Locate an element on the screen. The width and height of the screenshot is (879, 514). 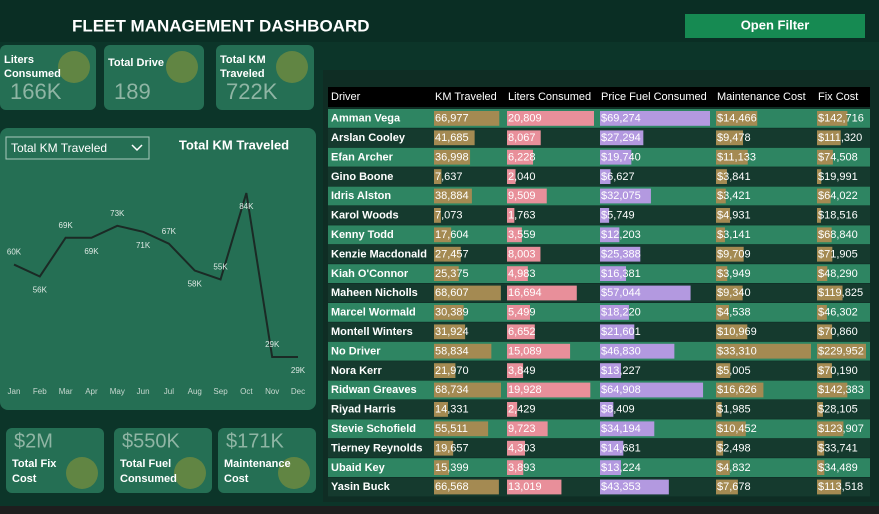
table-cell: Stevie Schofield is located at coordinates (373, 429).